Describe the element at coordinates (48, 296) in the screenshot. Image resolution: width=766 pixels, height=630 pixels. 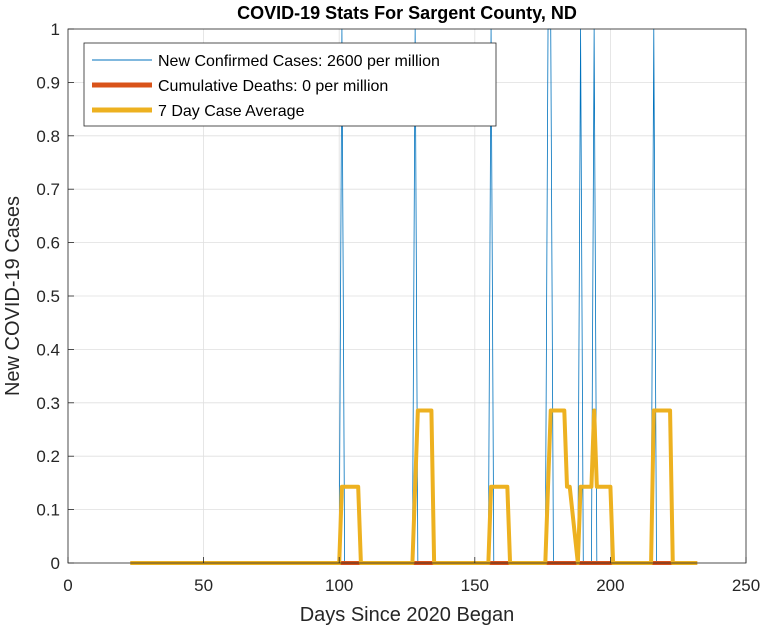
I see `y-tick-label-5: 0.5` at that location.